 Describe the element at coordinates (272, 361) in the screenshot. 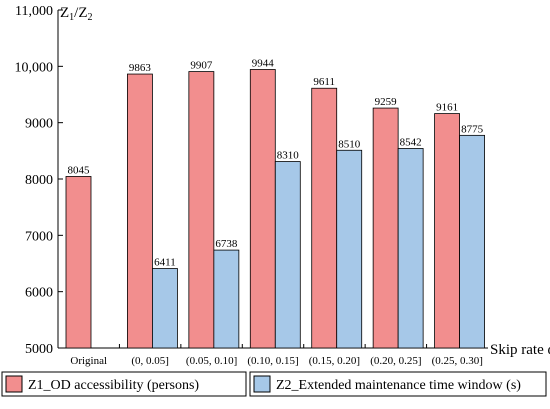

I see `x-category-label: (0.10, 0.15]` at that location.